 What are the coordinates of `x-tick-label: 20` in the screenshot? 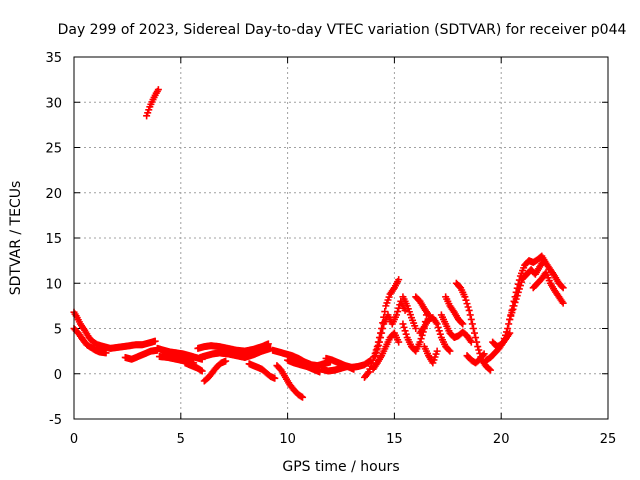 It's located at (501, 439).